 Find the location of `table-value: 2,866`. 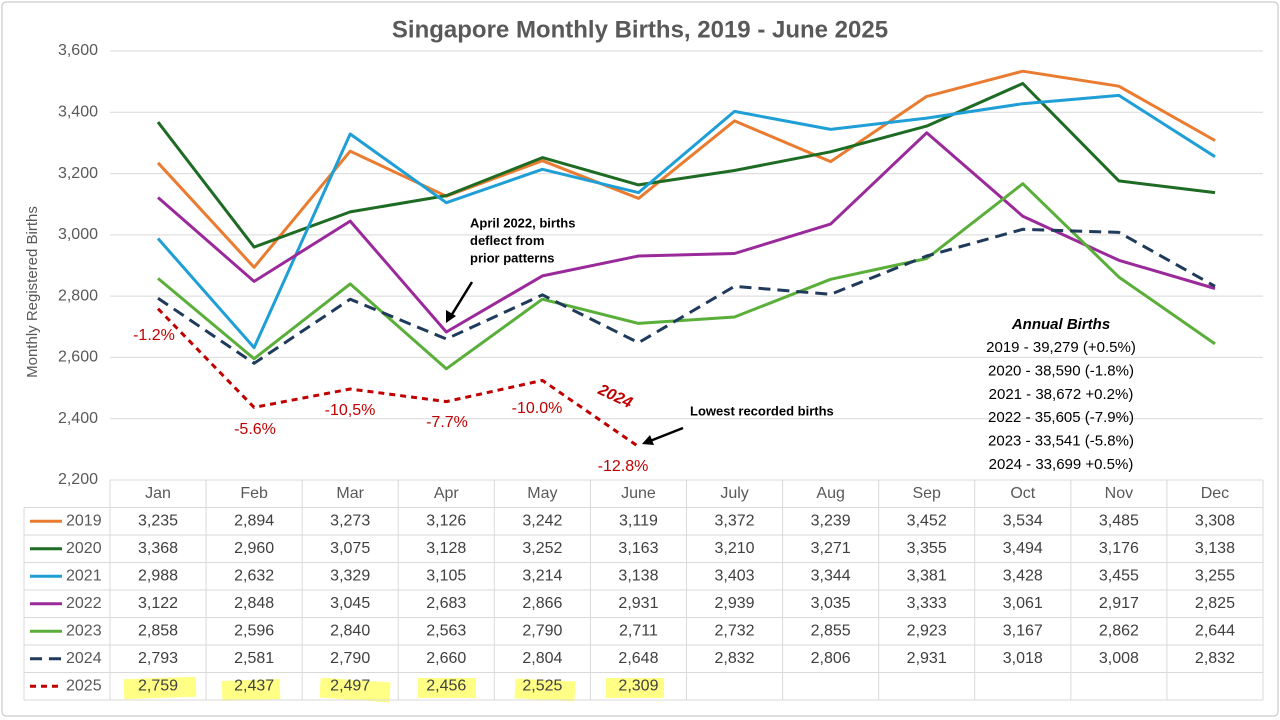

table-value: 2,866 is located at coordinates (542, 603).